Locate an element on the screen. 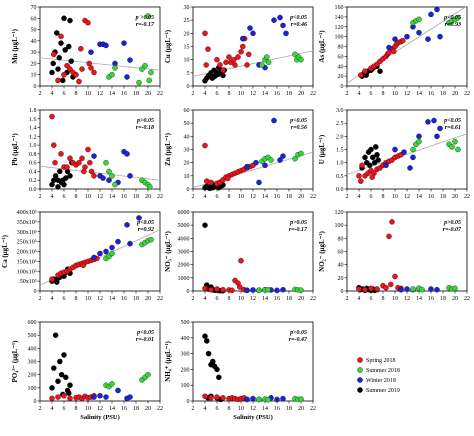 The height and width of the screenshot is (436, 474). x-tick-label: 12 is located at coordinates (407, 94).